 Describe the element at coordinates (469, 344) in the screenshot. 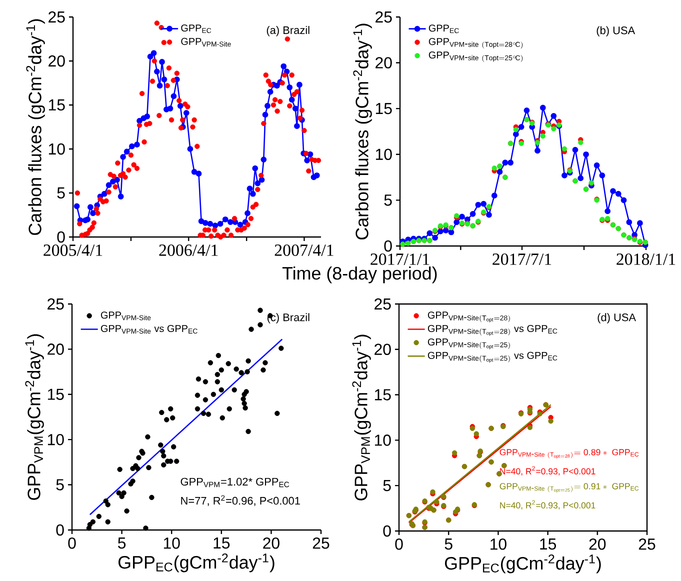

I see `legend-label: $\mathrm{GPP}_{\mathrm{VPM\textrm{-}Site(T_{opt}=25)}}$` at that location.